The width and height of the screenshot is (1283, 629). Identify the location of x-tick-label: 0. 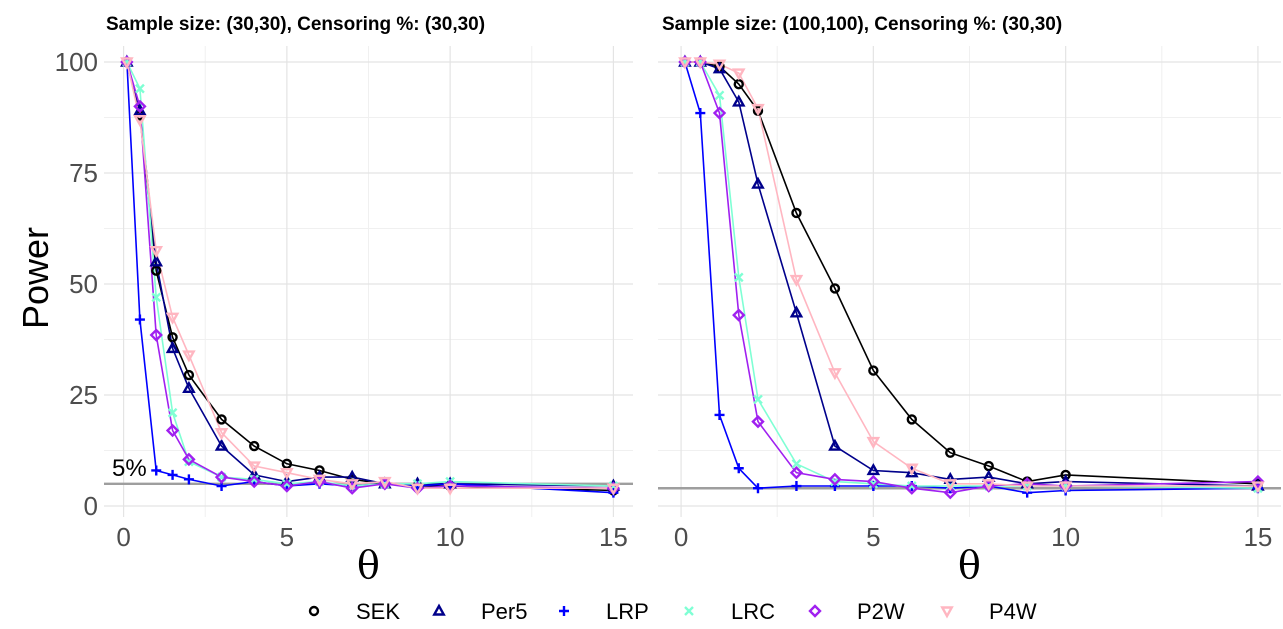
(123, 537).